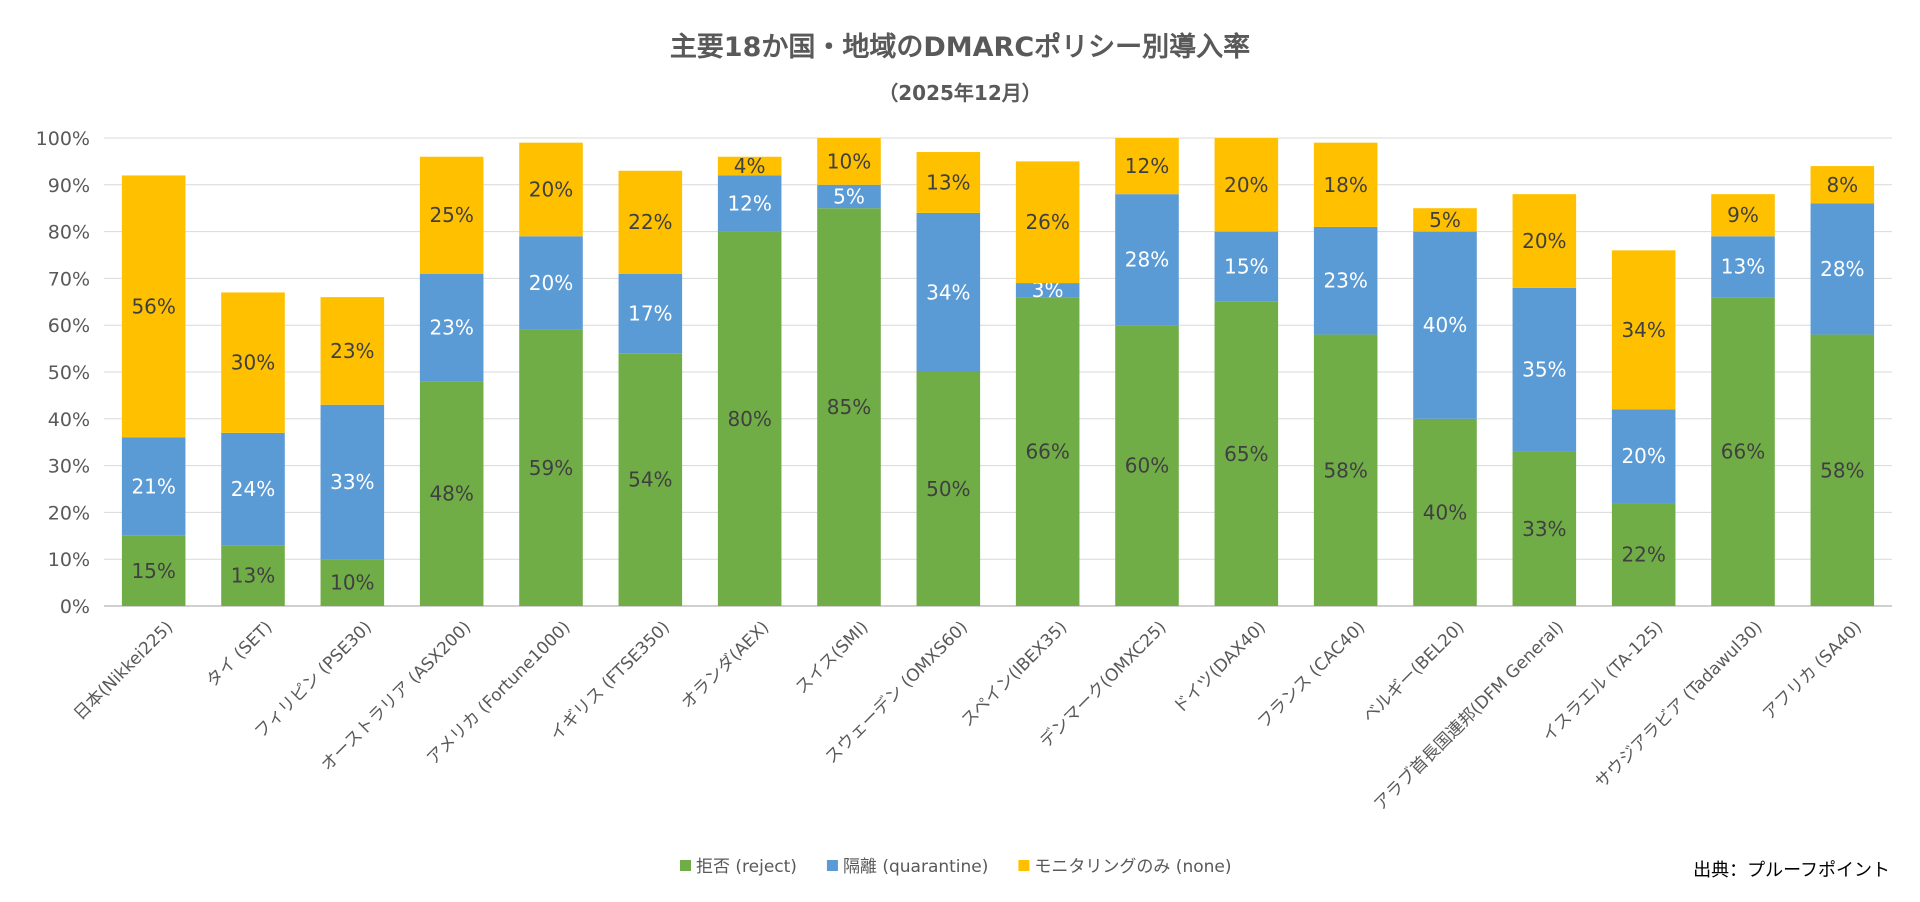  I want to click on y-tick-label: 10%, so click(69, 560).